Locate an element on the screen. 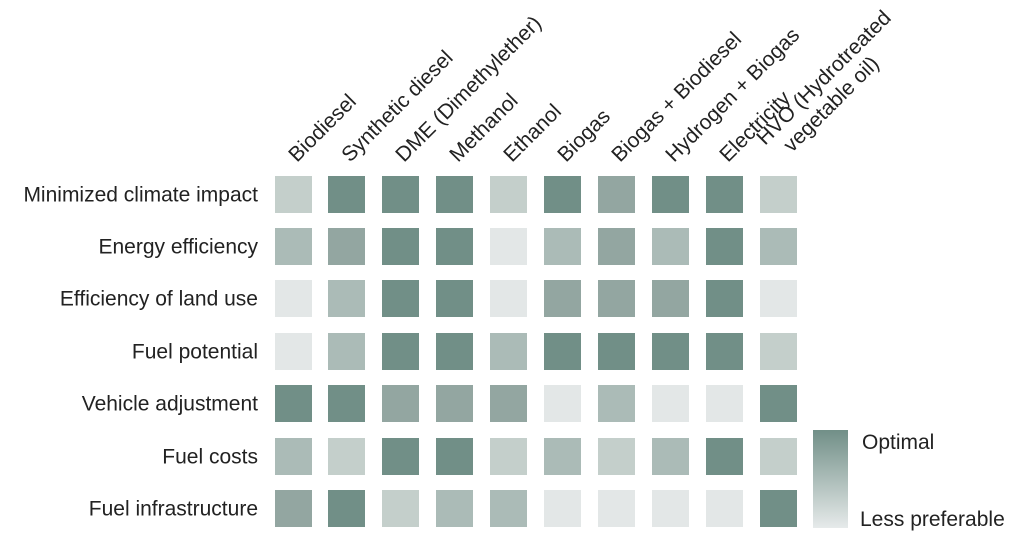  row-label: Efficiency of land use is located at coordinates (159, 299).